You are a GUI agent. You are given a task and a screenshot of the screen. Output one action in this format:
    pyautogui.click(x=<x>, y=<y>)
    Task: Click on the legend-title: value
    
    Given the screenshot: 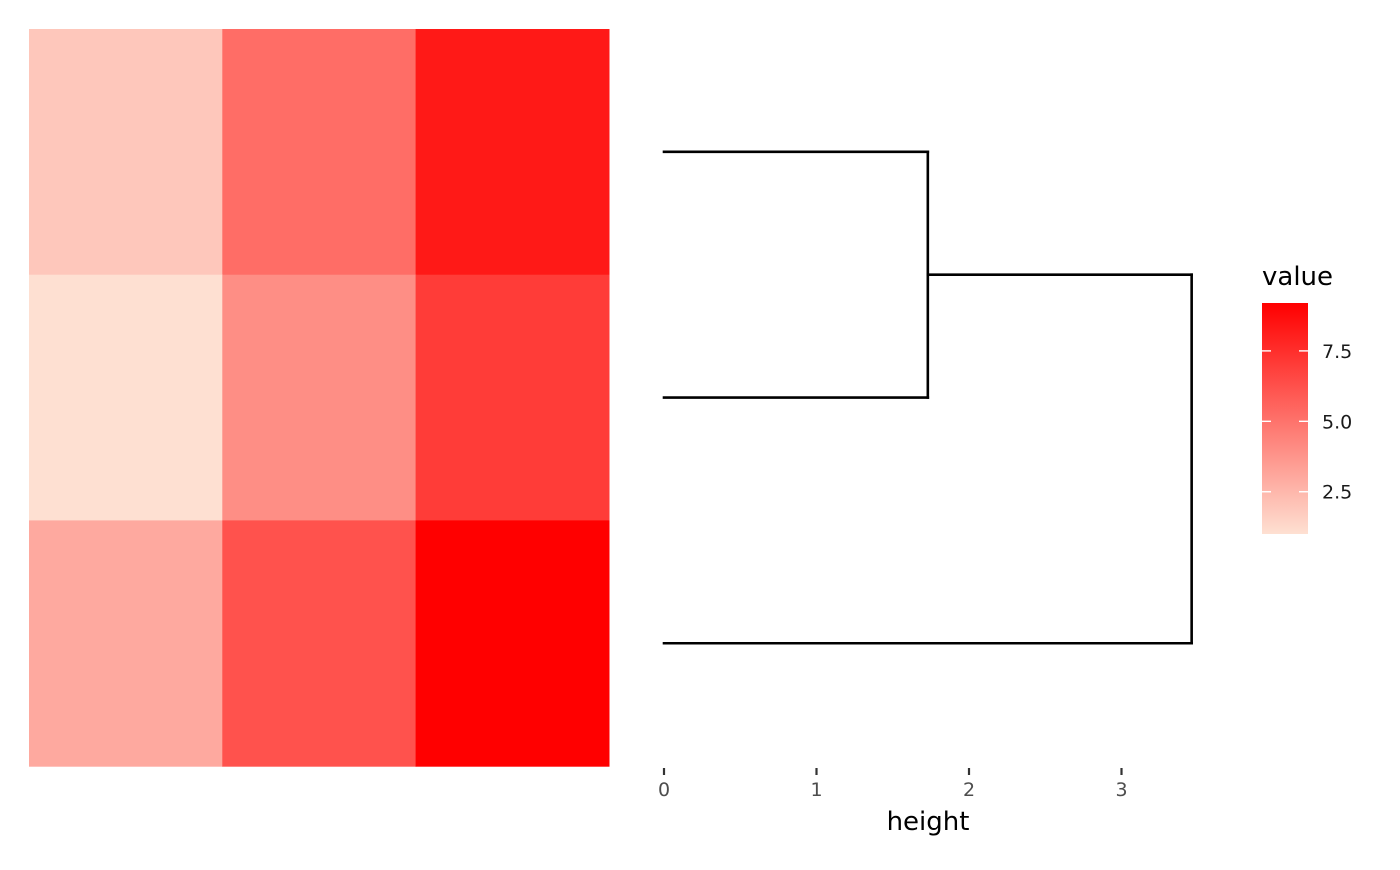 What is the action you would take?
    pyautogui.click(x=1297, y=277)
    